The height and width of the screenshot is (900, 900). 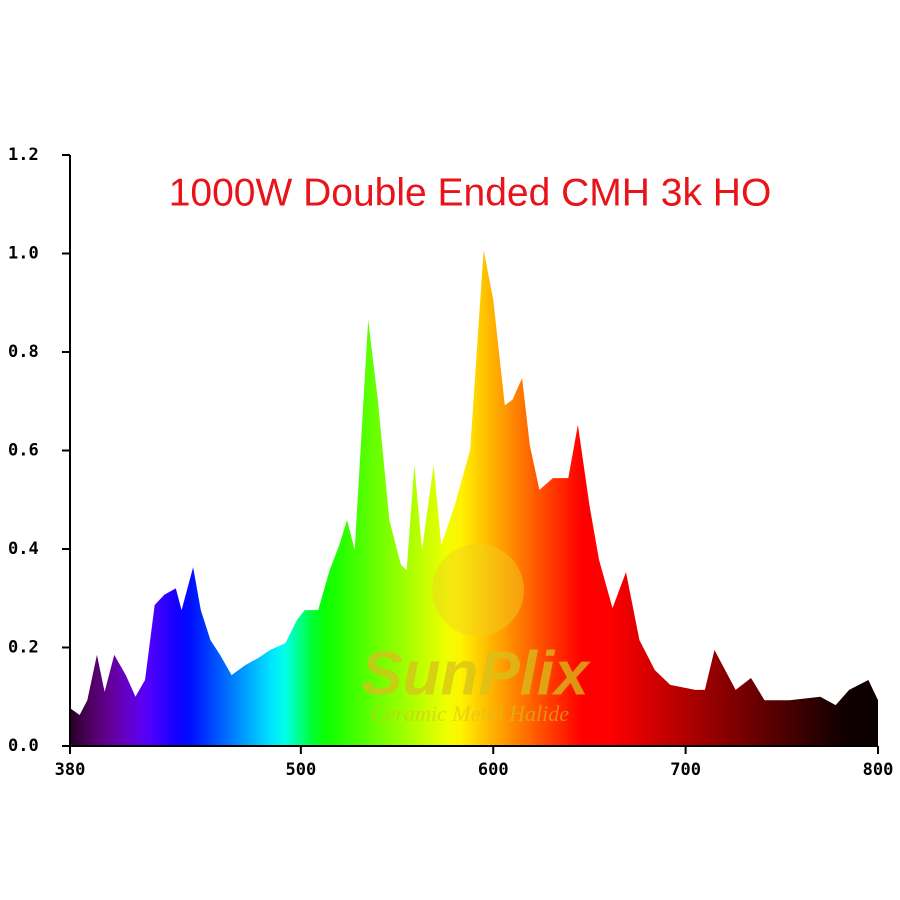 What do you see at coordinates (470, 713) in the screenshot?
I see `watermark-tagline: Ceramic Metal Halide` at bounding box center [470, 713].